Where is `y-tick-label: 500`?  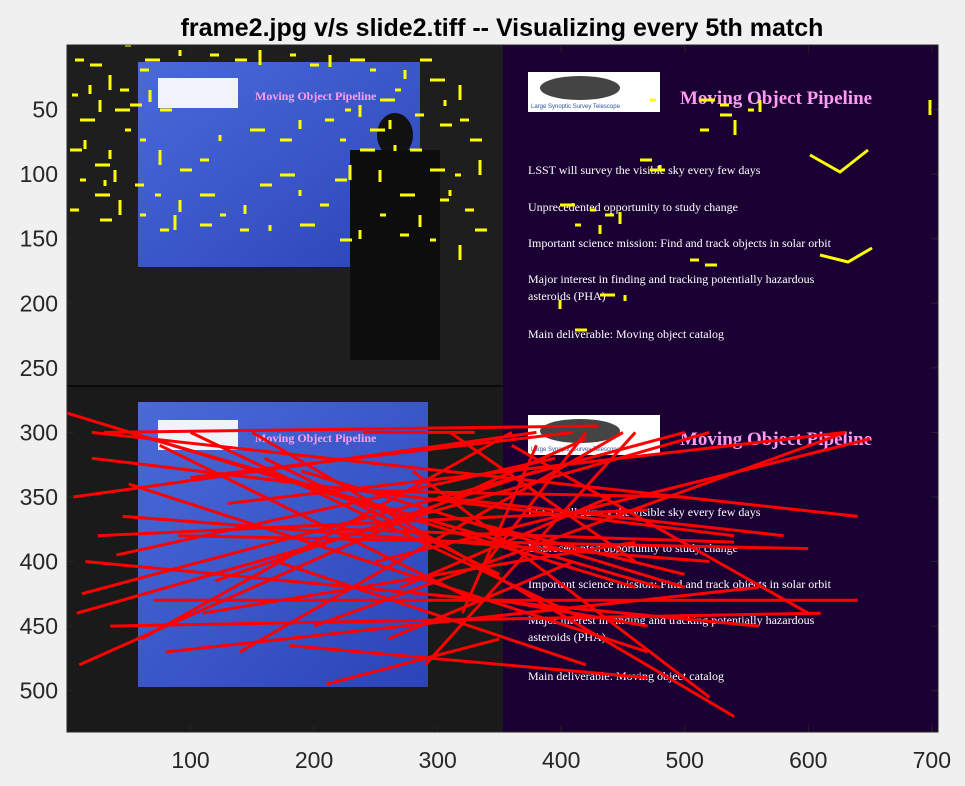 y-tick-label: 500 is located at coordinates (39, 691).